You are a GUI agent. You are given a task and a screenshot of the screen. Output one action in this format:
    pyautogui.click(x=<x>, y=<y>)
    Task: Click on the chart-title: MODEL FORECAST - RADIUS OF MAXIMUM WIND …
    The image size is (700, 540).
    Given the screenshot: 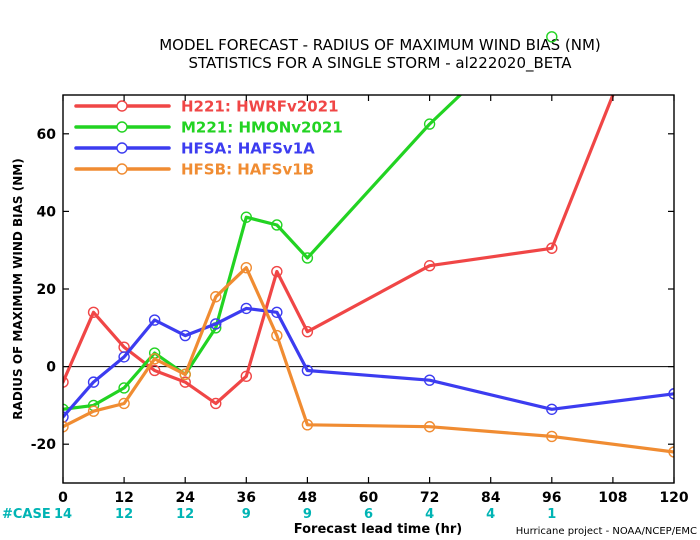 What is the action you would take?
    pyautogui.click(x=380, y=45)
    